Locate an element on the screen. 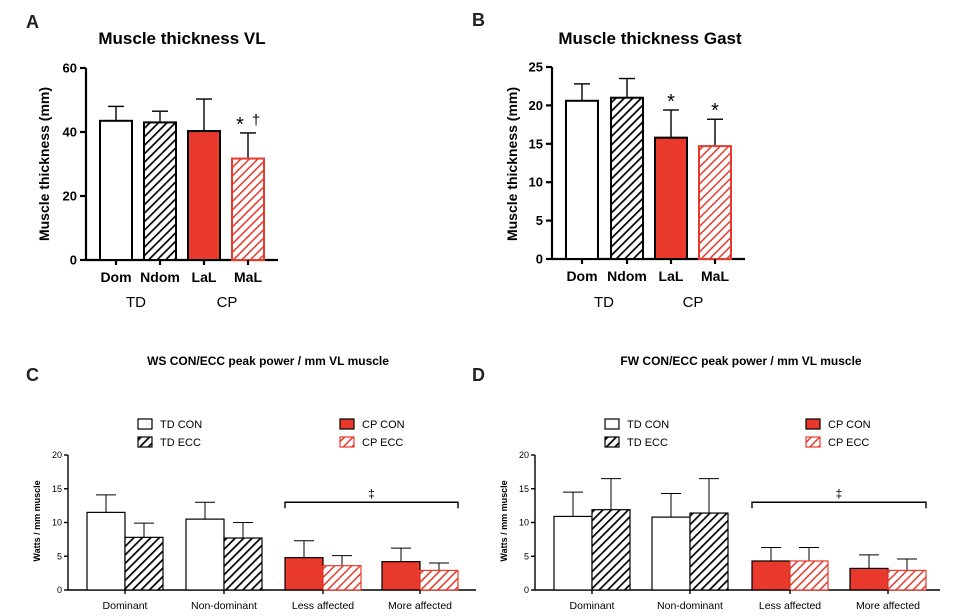 This screenshot has width=969, height=616. chart-c-significance-bracket is located at coordinates (371, 505).